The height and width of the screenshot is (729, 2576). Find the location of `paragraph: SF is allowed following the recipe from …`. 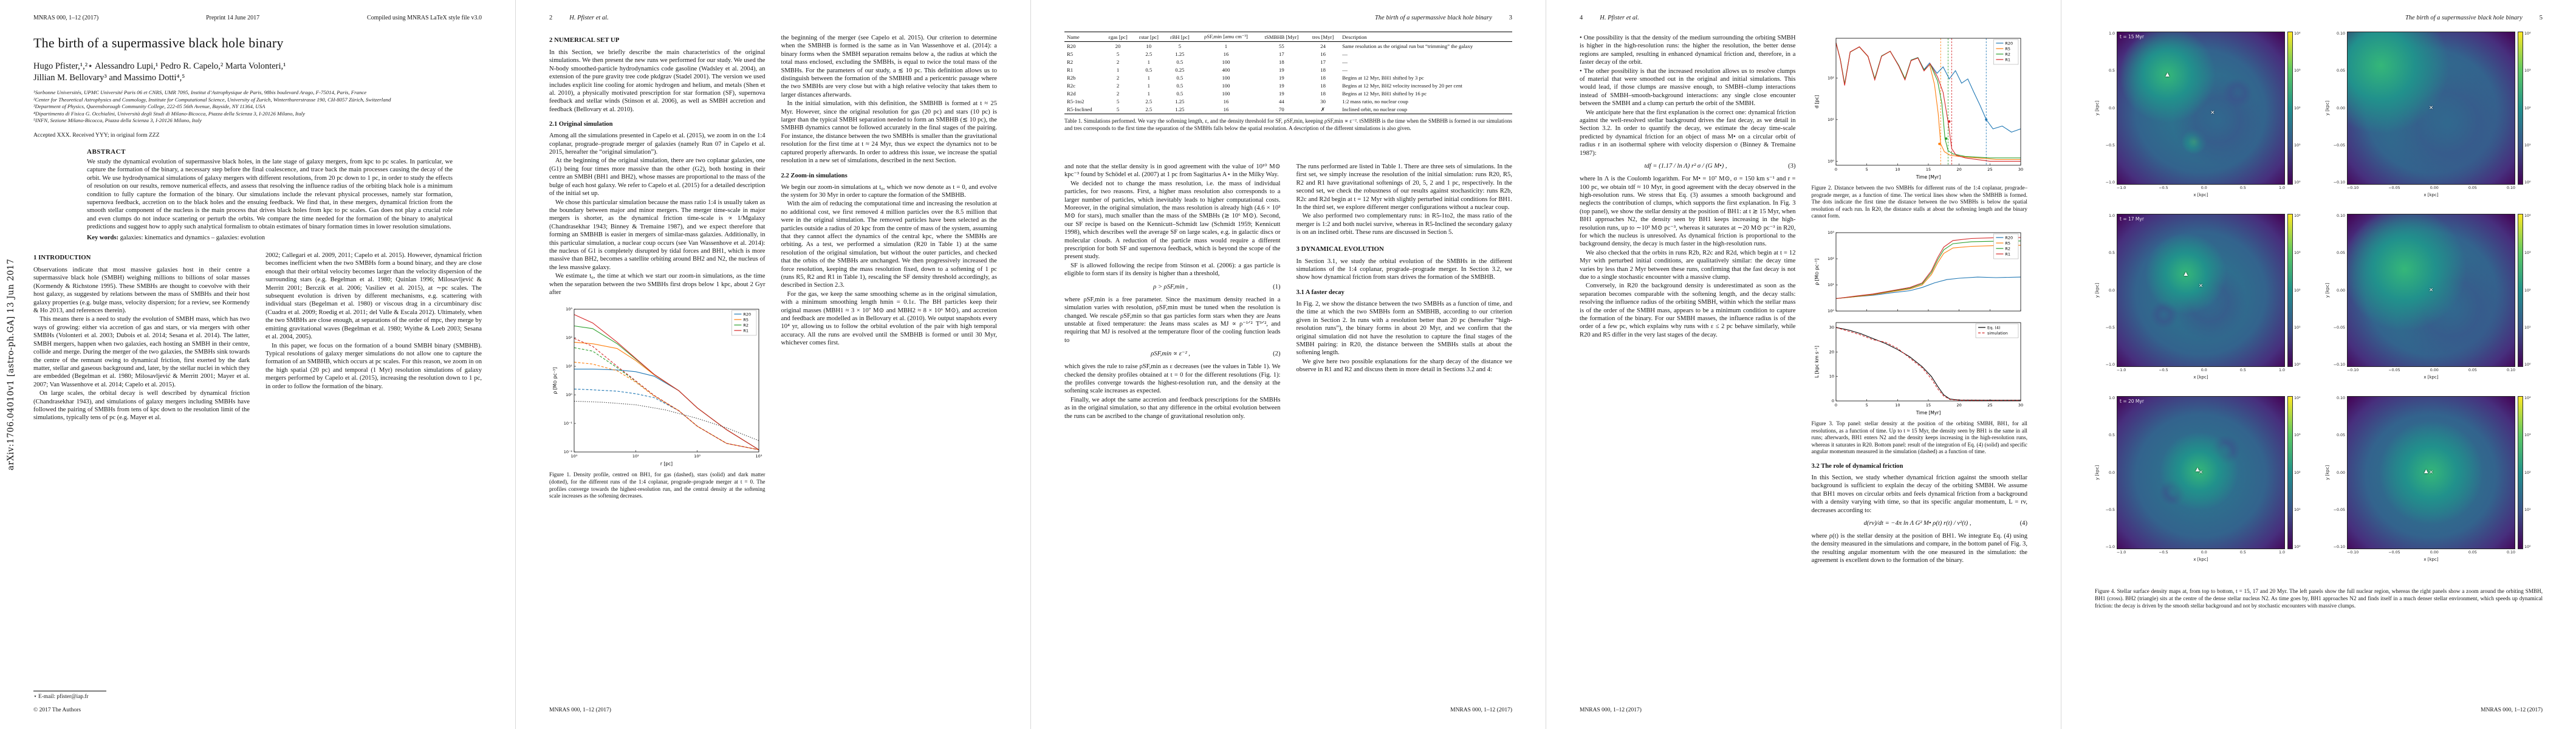

paragraph: SF is allowed following the recipe from … is located at coordinates (1172, 270).